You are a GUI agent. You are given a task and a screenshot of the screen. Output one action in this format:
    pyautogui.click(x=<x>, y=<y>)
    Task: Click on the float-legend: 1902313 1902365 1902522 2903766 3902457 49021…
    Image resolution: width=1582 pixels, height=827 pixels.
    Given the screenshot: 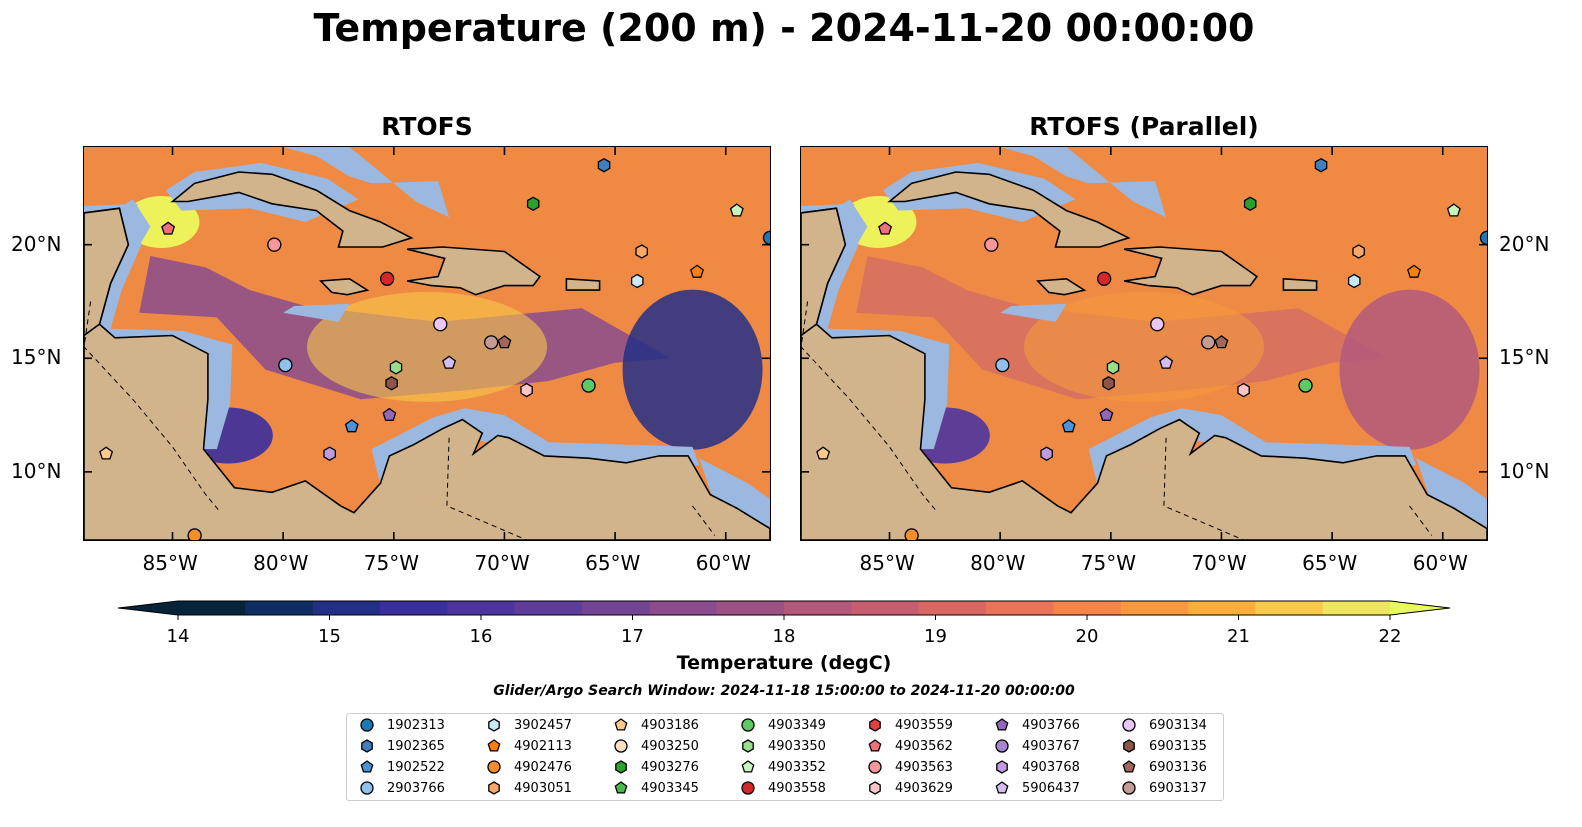 What is the action you would take?
    pyautogui.click(x=785, y=757)
    